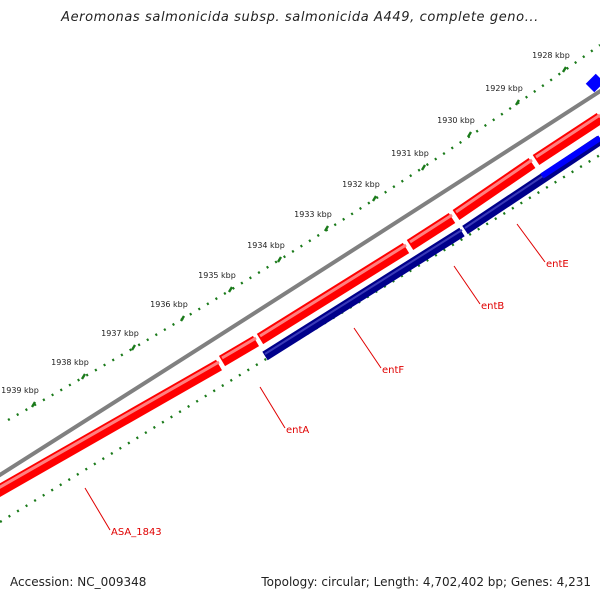 The image size is (600, 600). Describe the element at coordinates (78, 582) in the screenshot. I see `accession-text: Accession: NC_009348` at that location.